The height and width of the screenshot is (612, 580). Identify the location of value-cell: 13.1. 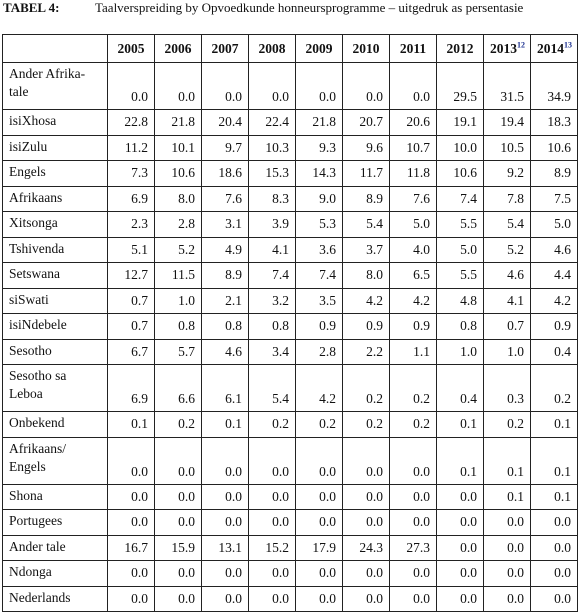
(225, 547).